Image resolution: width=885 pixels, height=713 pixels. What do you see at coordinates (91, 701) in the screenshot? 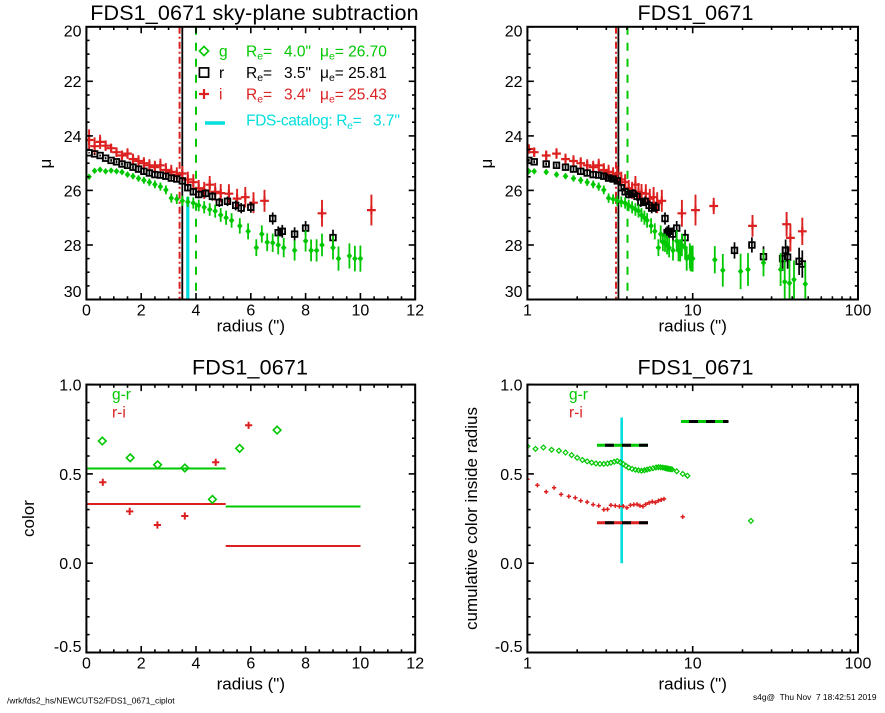
I see `svg-text:/wrk/fds2_hs/NEWCUTS2/FDS1_067: /wrk/fds2_hs/NEWCUTS2/FDS1_0671_ciplot` at bounding box center [91, 701].